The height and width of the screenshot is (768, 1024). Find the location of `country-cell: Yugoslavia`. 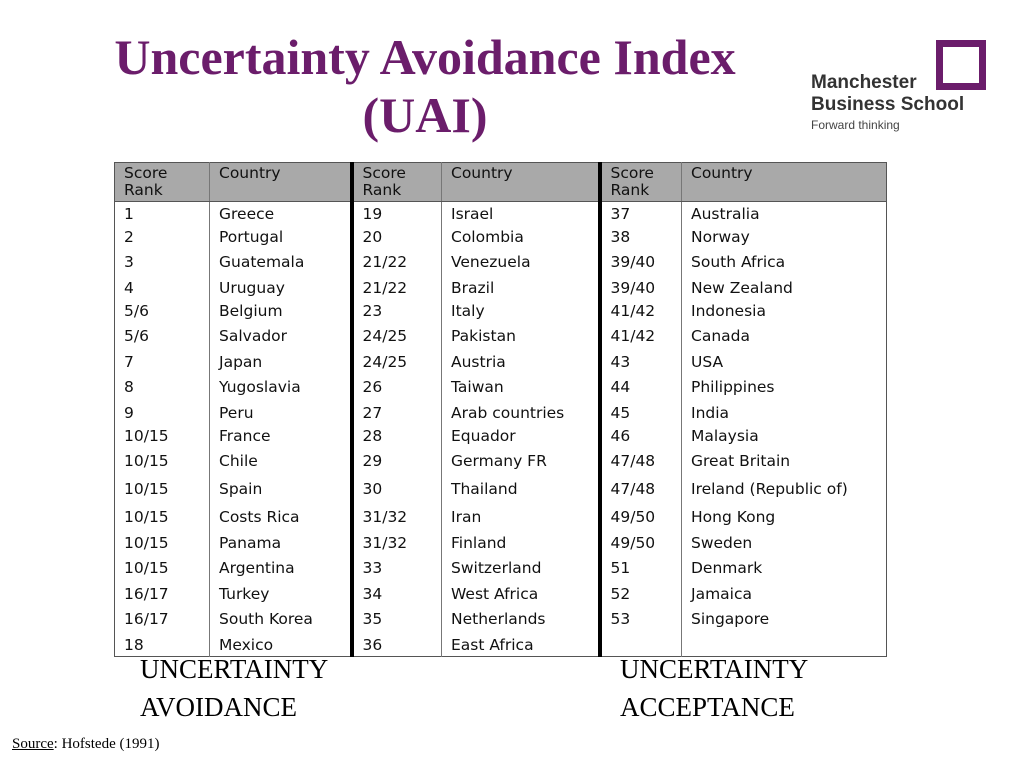

country-cell: Yugoslavia is located at coordinates (281, 387).